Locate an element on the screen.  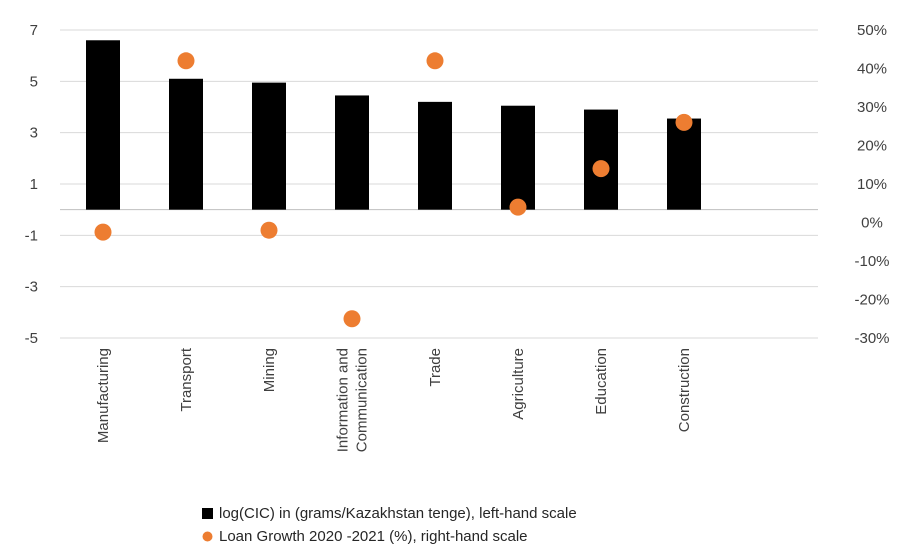
legend-bar-swatch is located at coordinates (207, 513).